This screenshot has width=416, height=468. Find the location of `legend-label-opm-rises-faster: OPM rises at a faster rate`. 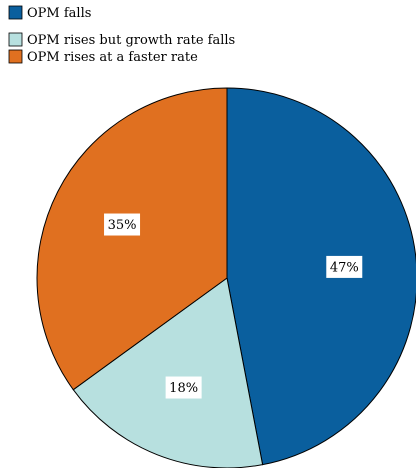

legend-label-opm-rises-faster: OPM rises at a faster rate is located at coordinates (112, 57).